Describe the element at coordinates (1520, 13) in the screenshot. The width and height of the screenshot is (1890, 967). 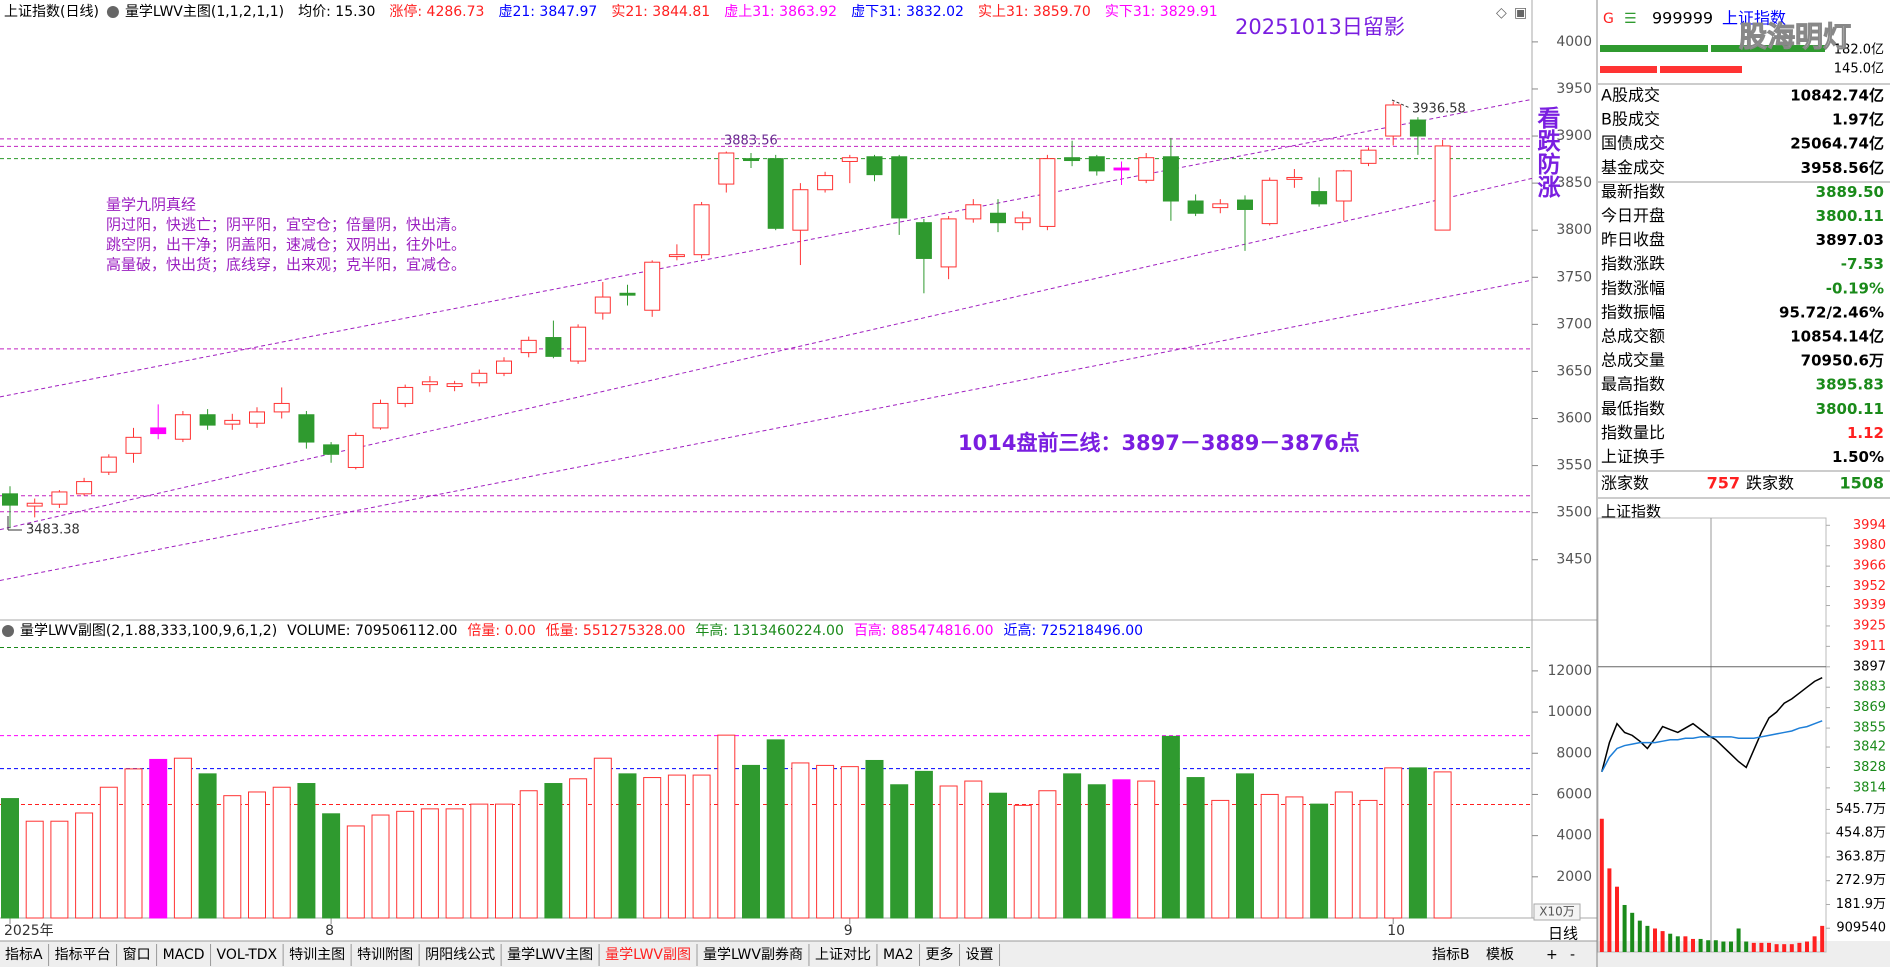
I see `tool-icon: ▣` at that location.